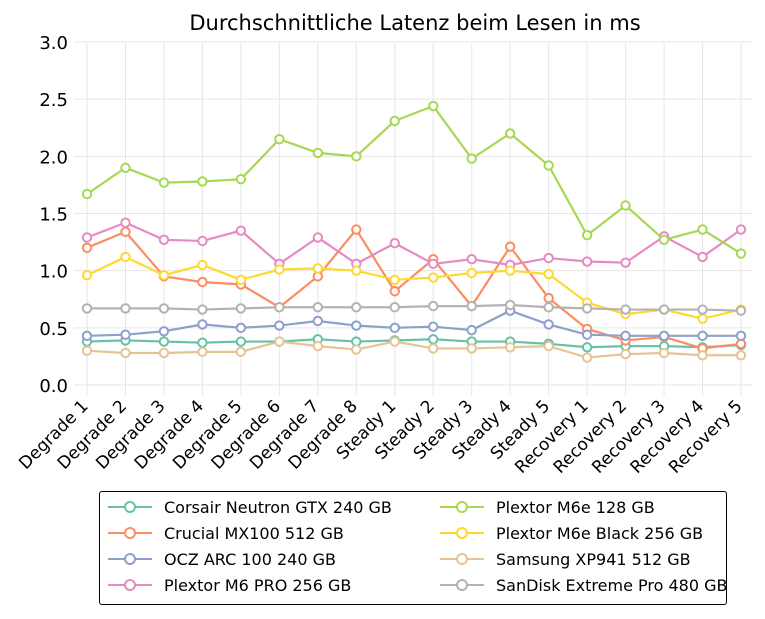 The width and height of the screenshot is (765, 619). What do you see at coordinates (593, 559) in the screenshot?
I see `legend-label: Samsung XP941 512 GB` at bounding box center [593, 559].